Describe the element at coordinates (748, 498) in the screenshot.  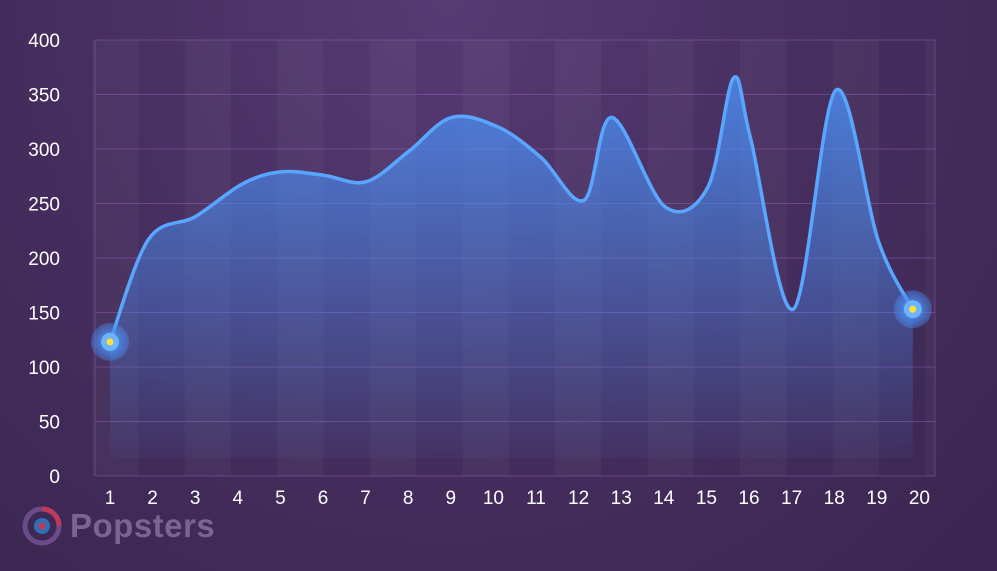
I see `x-tick-label: 16` at that location.